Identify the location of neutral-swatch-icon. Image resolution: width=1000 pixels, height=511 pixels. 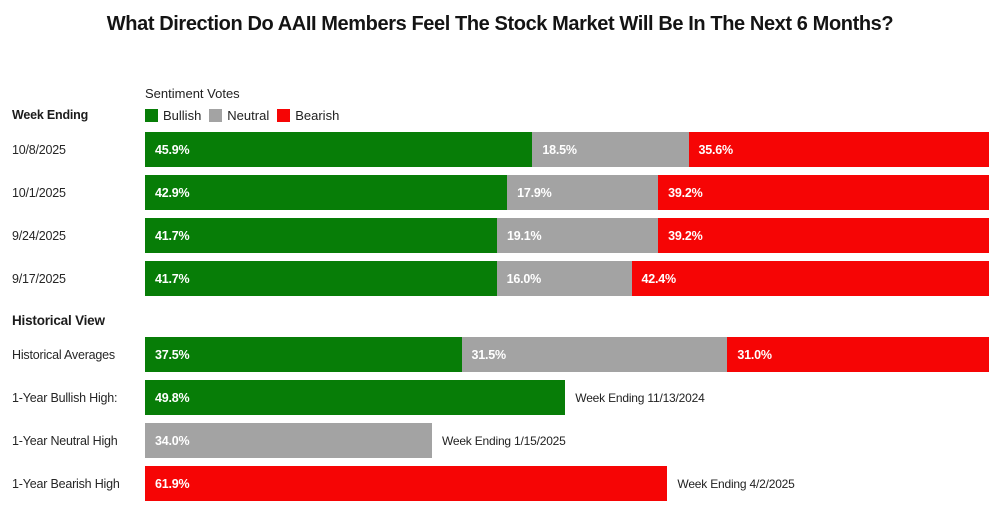
(216, 115).